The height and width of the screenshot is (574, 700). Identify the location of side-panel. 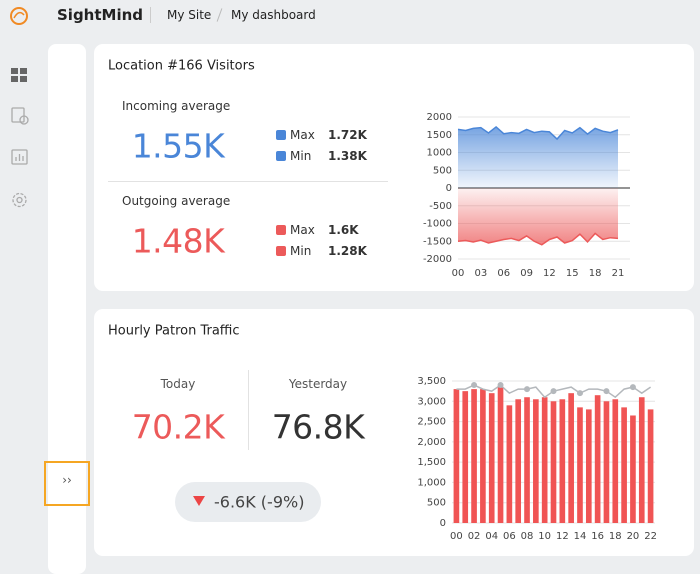
(67, 309).